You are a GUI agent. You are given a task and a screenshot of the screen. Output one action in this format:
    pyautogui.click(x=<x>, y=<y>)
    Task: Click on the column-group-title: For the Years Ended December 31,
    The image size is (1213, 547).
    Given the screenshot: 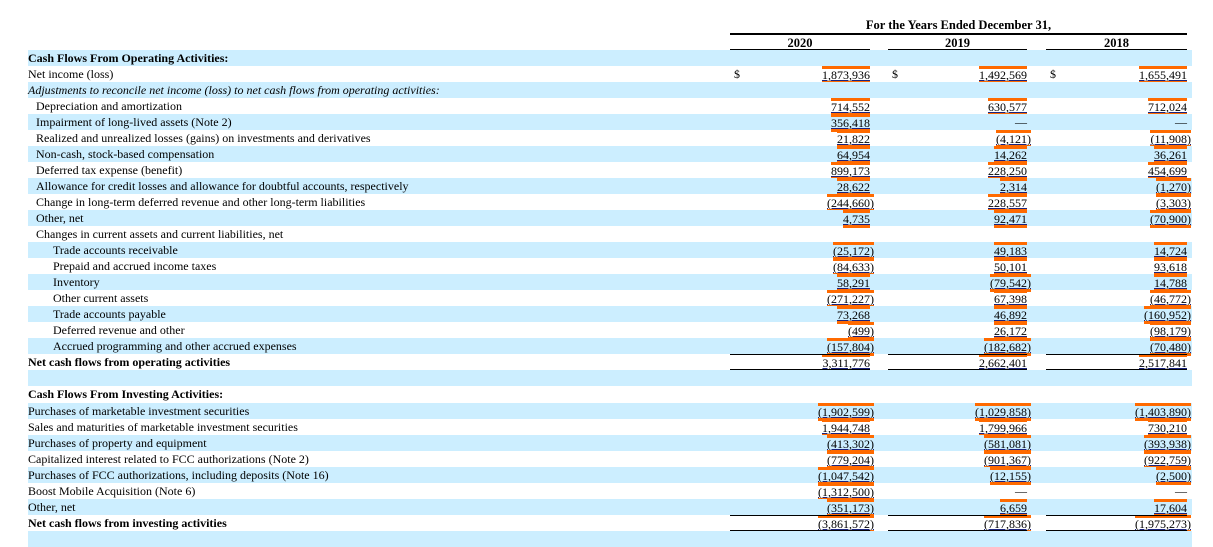 What is the action you would take?
    pyautogui.click(x=958, y=25)
    